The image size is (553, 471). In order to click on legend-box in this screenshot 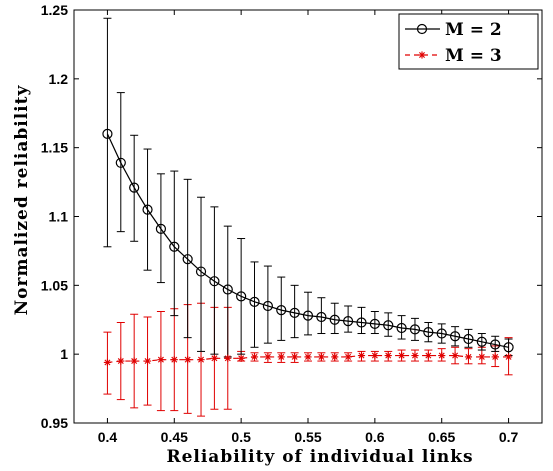, I will do `click(468, 41)`.